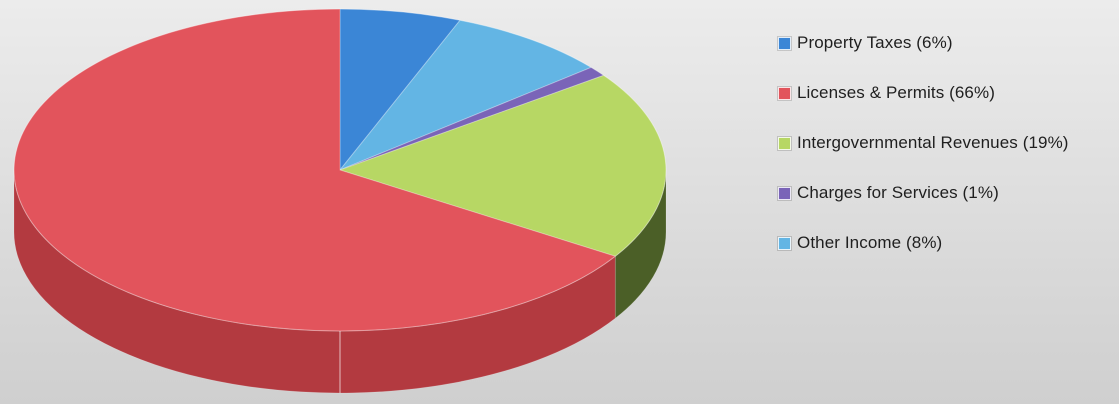 This screenshot has width=1119, height=404. What do you see at coordinates (784, 193) in the screenshot?
I see `legend-swatch-charges-for-services` at bounding box center [784, 193].